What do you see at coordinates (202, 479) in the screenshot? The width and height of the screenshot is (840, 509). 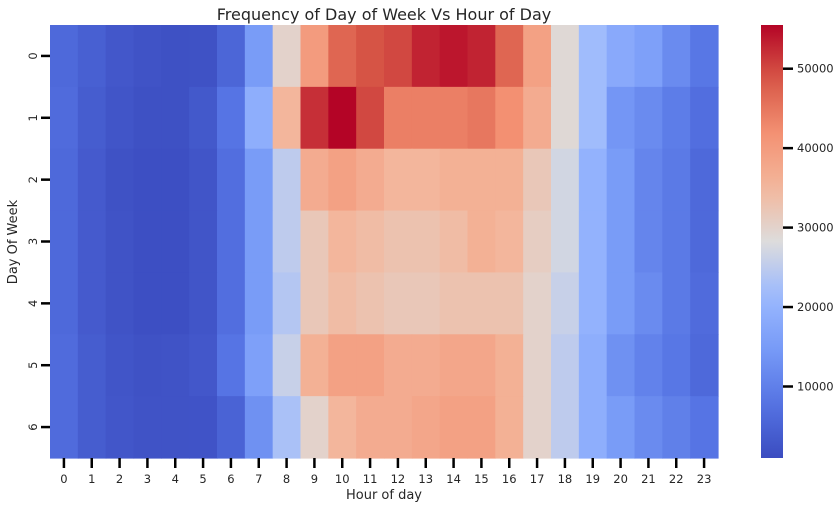 I see `x-tick-label: 5` at bounding box center [202, 479].